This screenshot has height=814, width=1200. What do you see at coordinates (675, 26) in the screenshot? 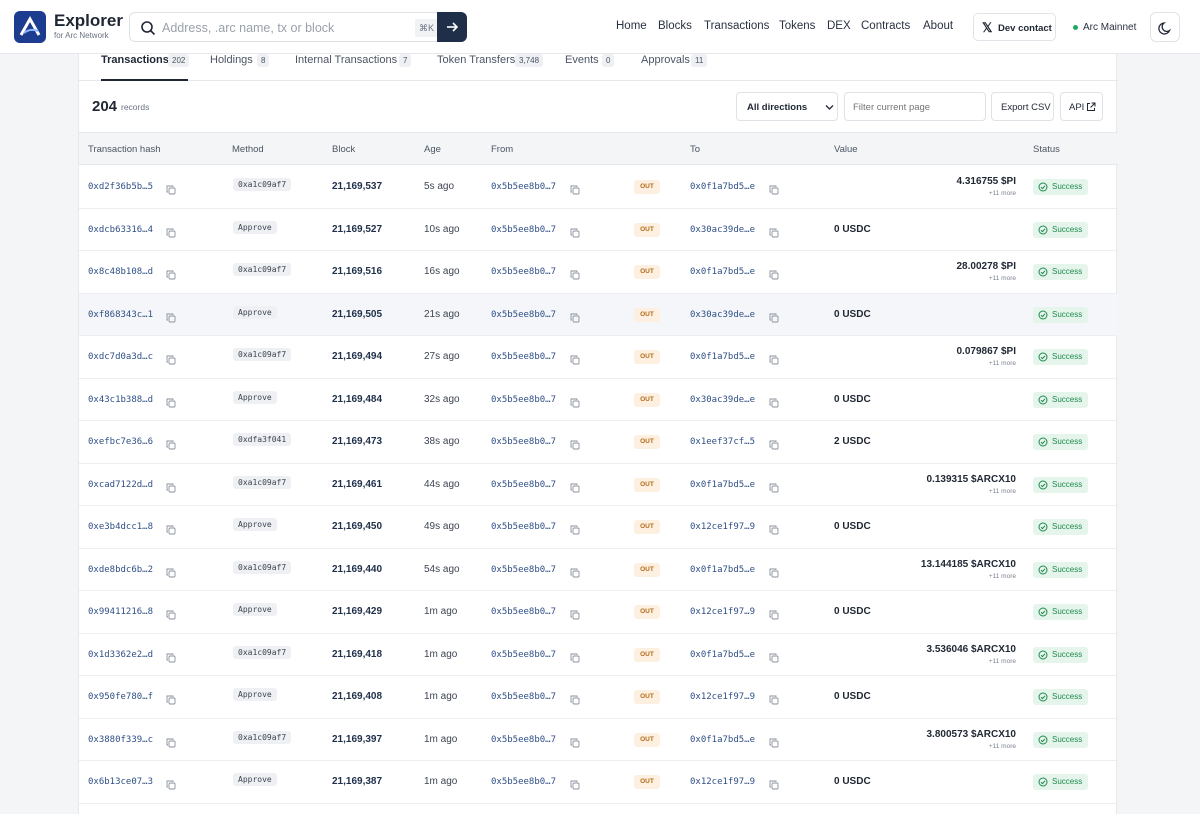
I see `nav-blocks: Blocks` at bounding box center [675, 26].